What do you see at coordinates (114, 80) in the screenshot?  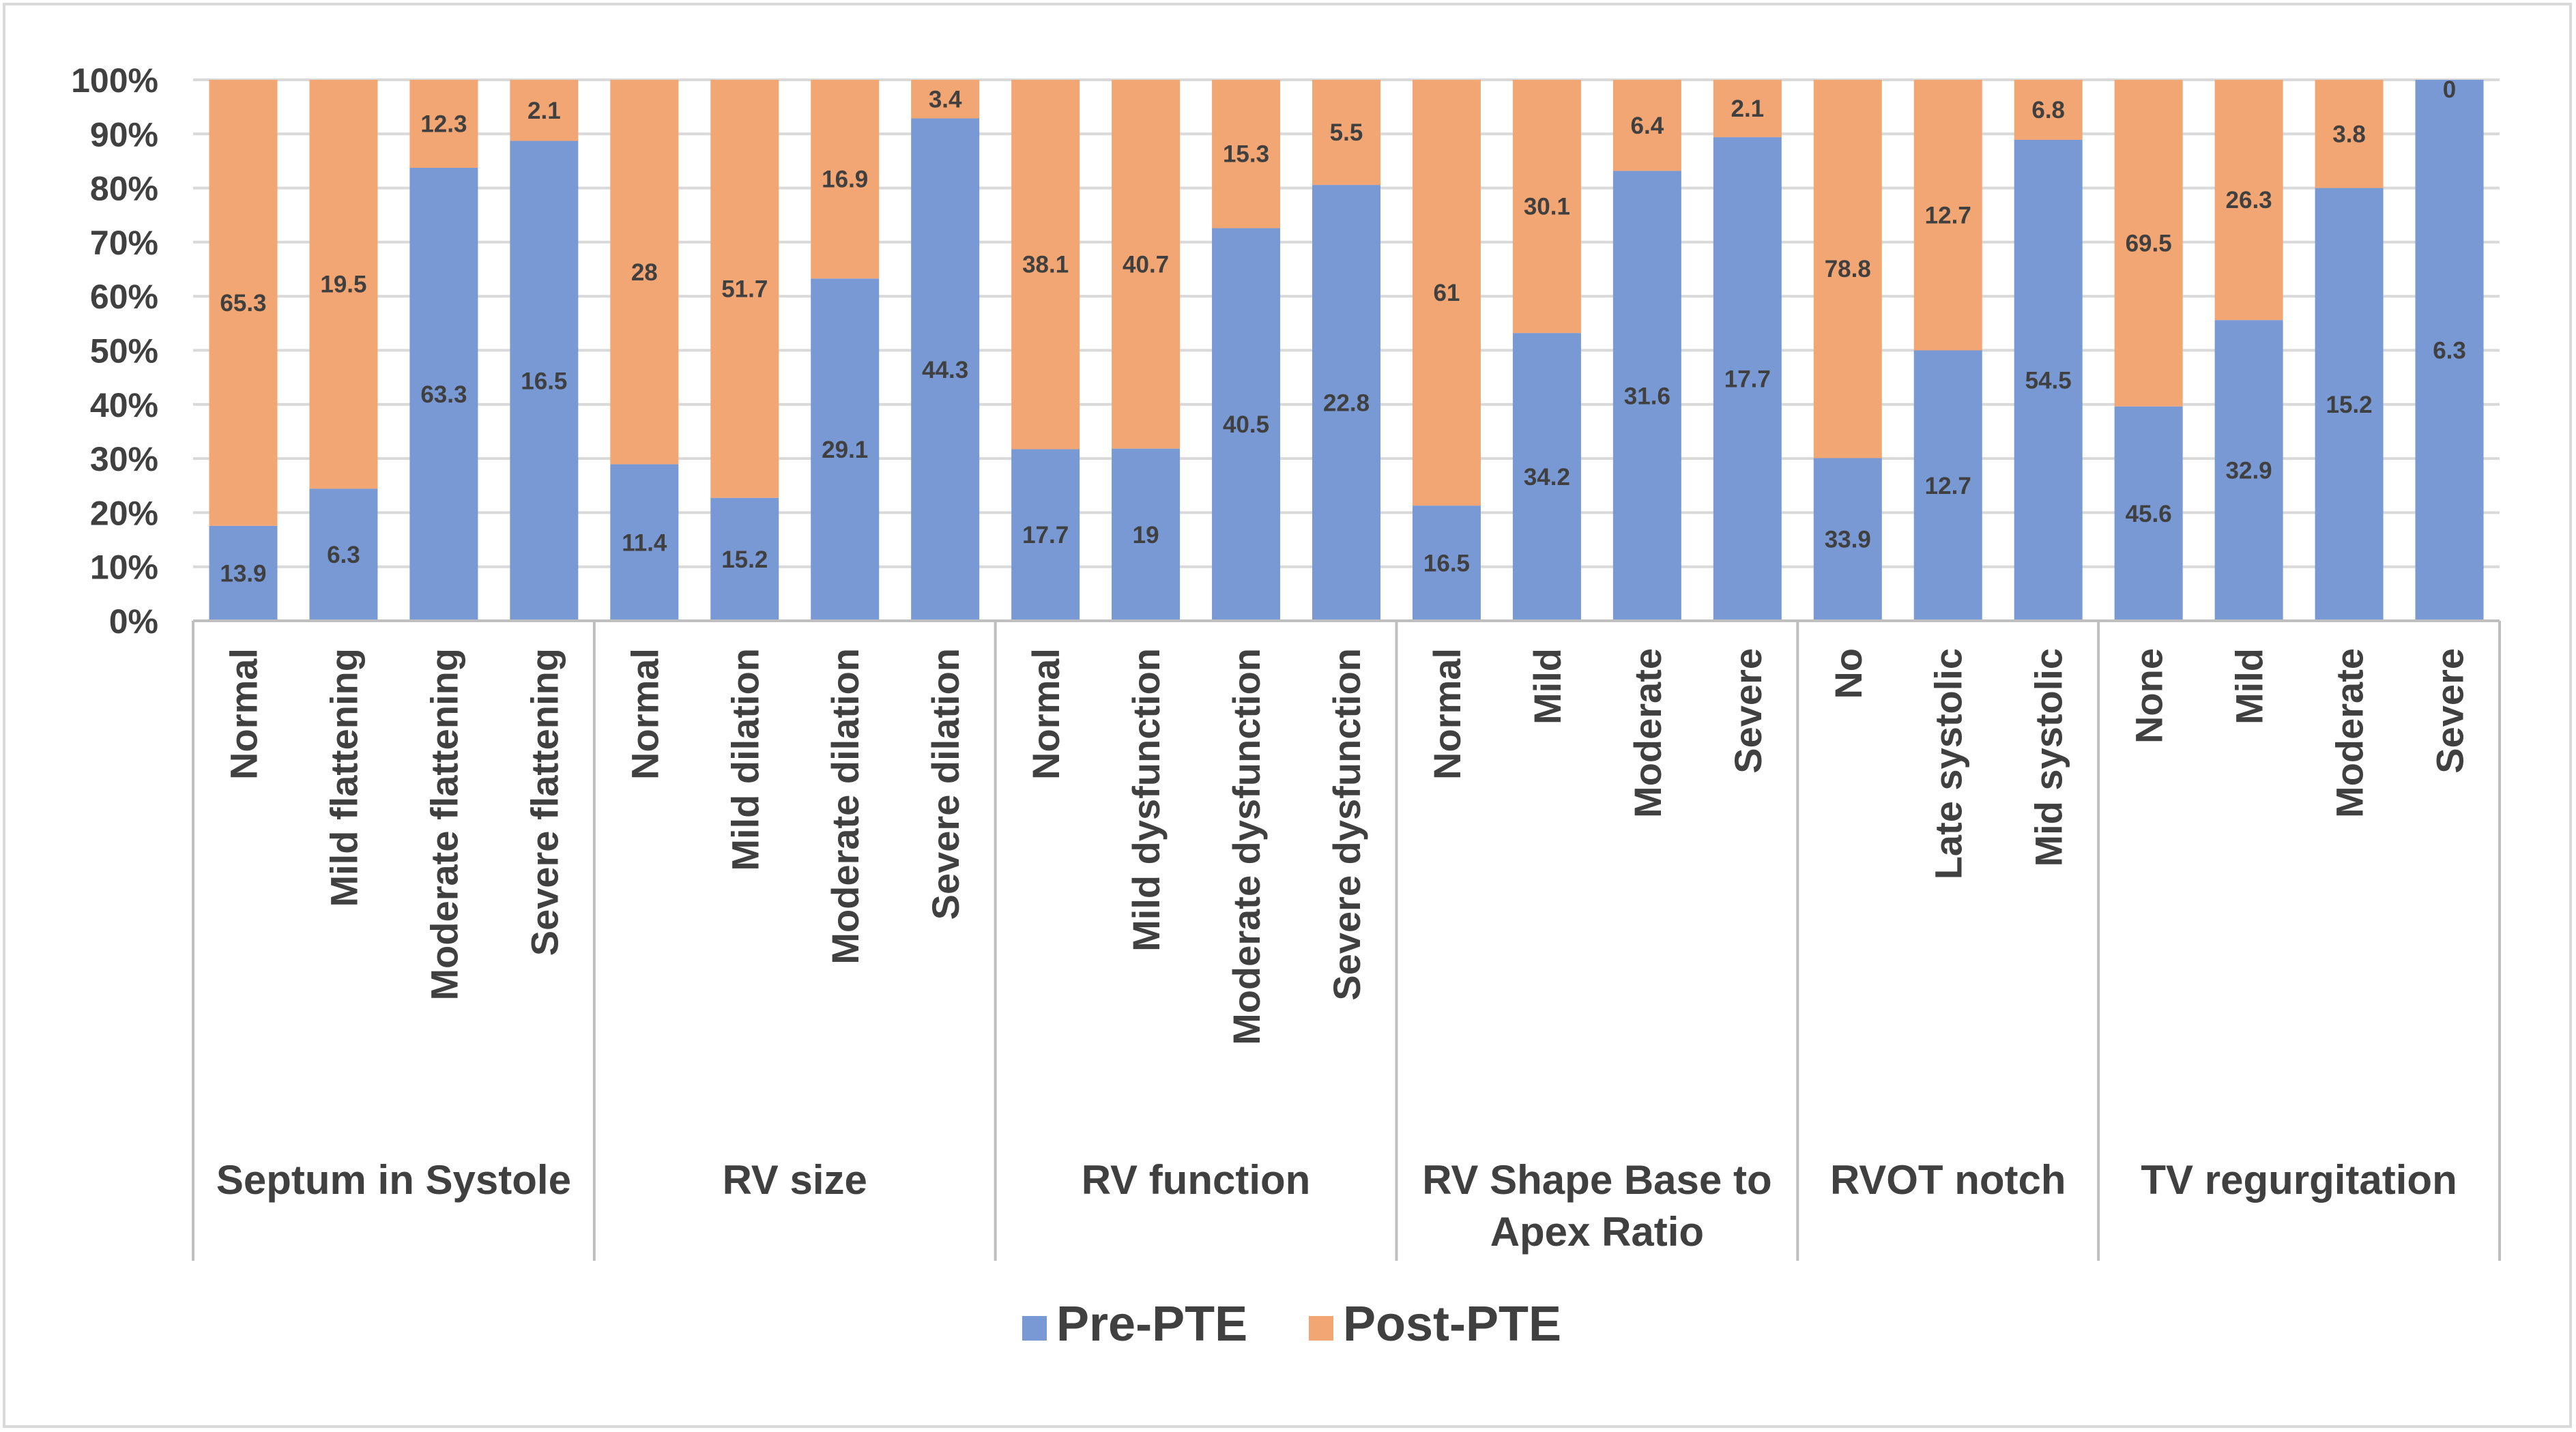 I see `y-tick-label: 100%` at bounding box center [114, 80].